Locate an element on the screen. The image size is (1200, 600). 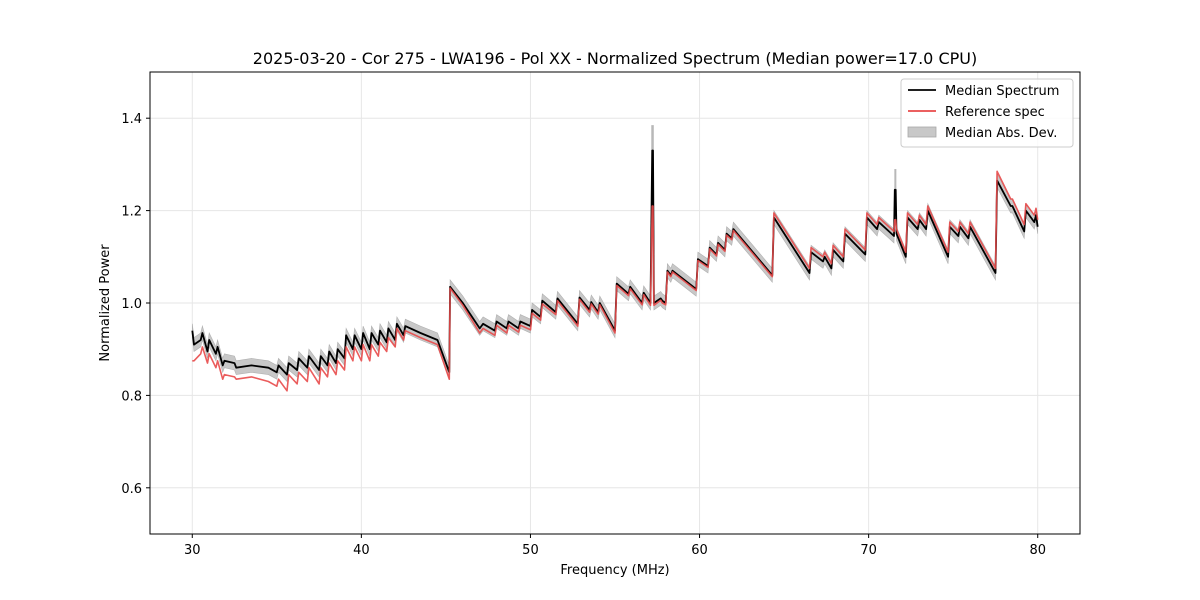
legend-mad-swatch is located at coordinates (922, 132).